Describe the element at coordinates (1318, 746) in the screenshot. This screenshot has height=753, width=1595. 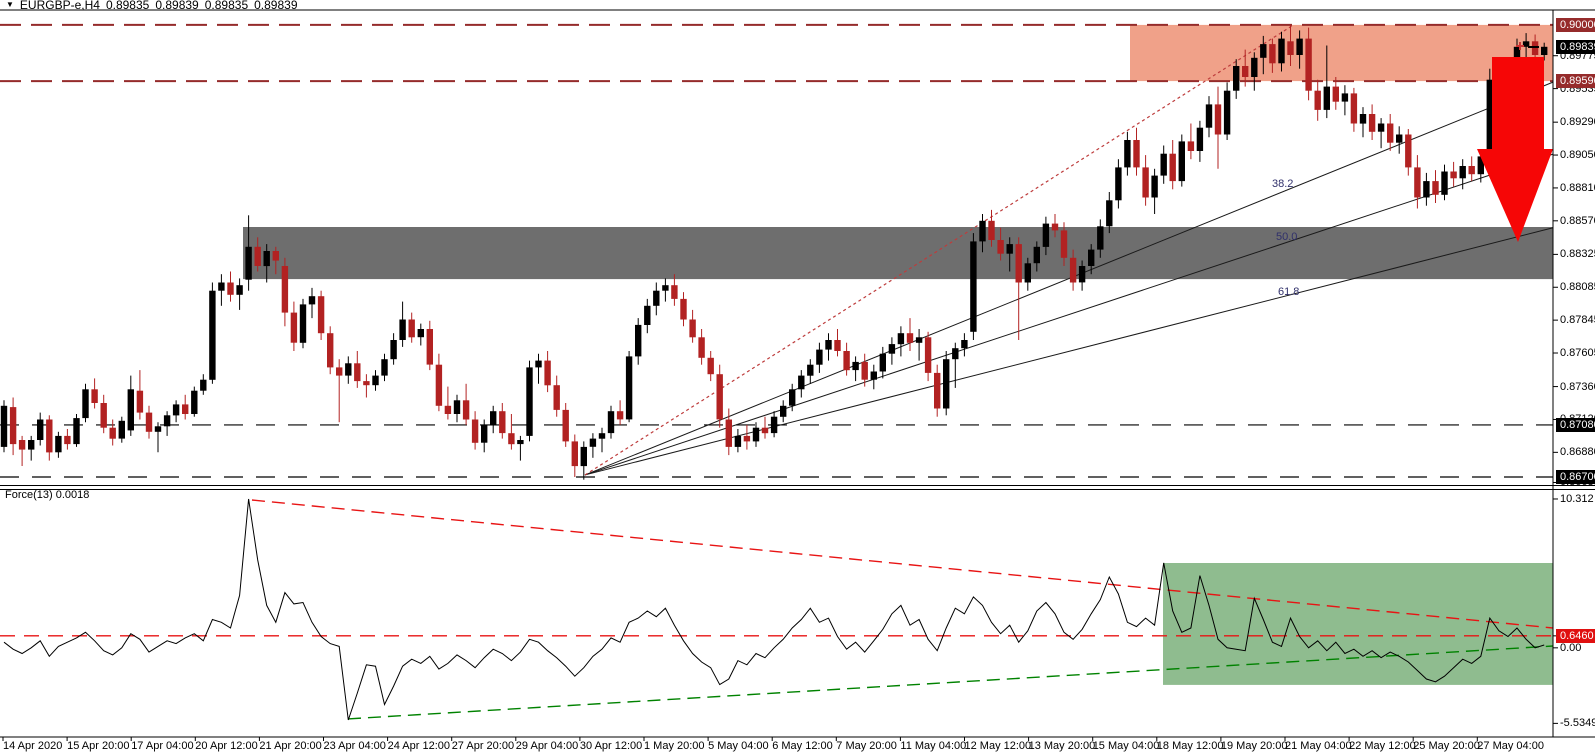
I see `time-tick-label: 21 May 04:00` at that location.